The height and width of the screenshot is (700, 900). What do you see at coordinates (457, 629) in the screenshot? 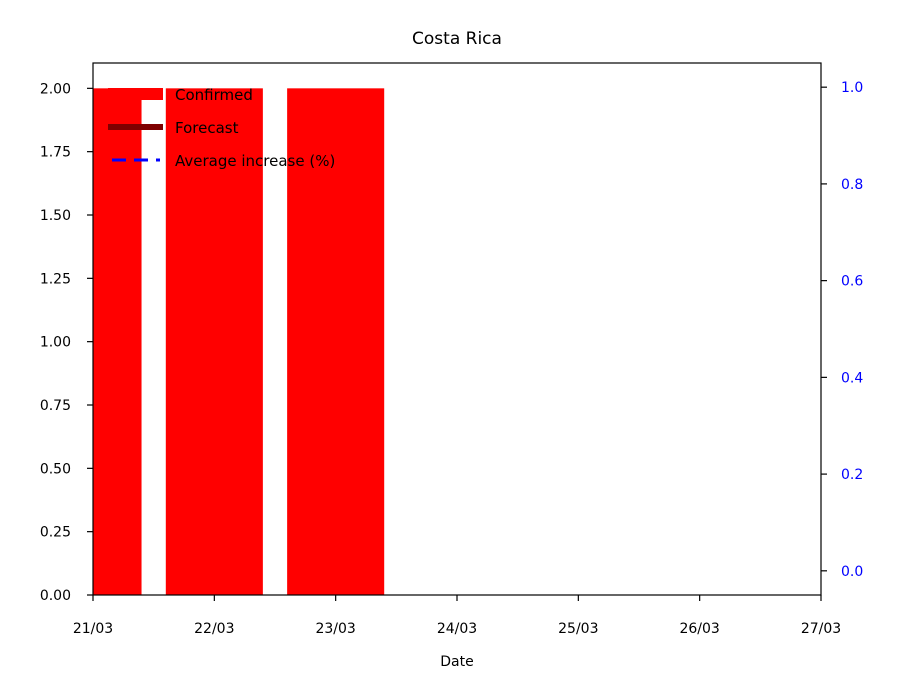
I see `x-tick-label: 24/03` at bounding box center [457, 629].